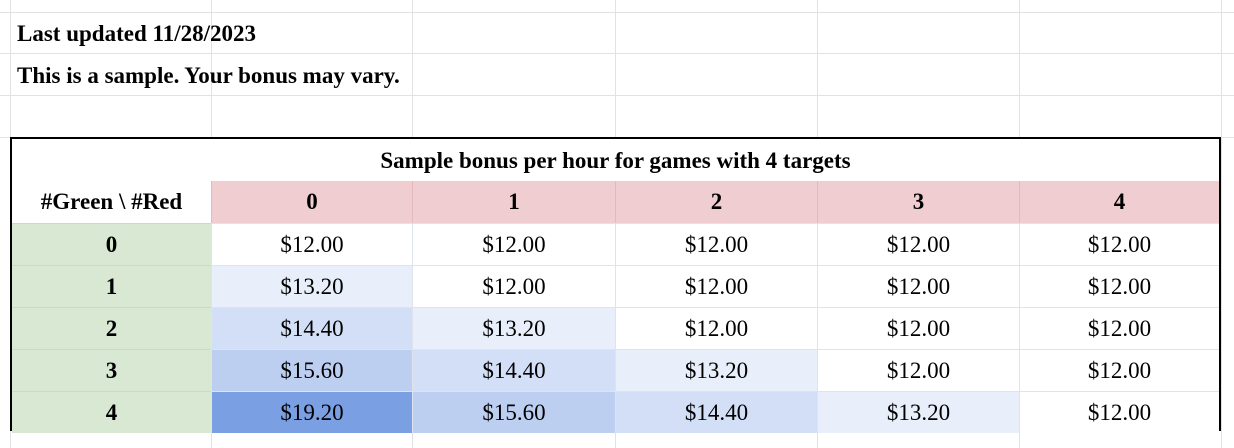  I want to click on bonus-cell: $19.20, so click(311, 412).